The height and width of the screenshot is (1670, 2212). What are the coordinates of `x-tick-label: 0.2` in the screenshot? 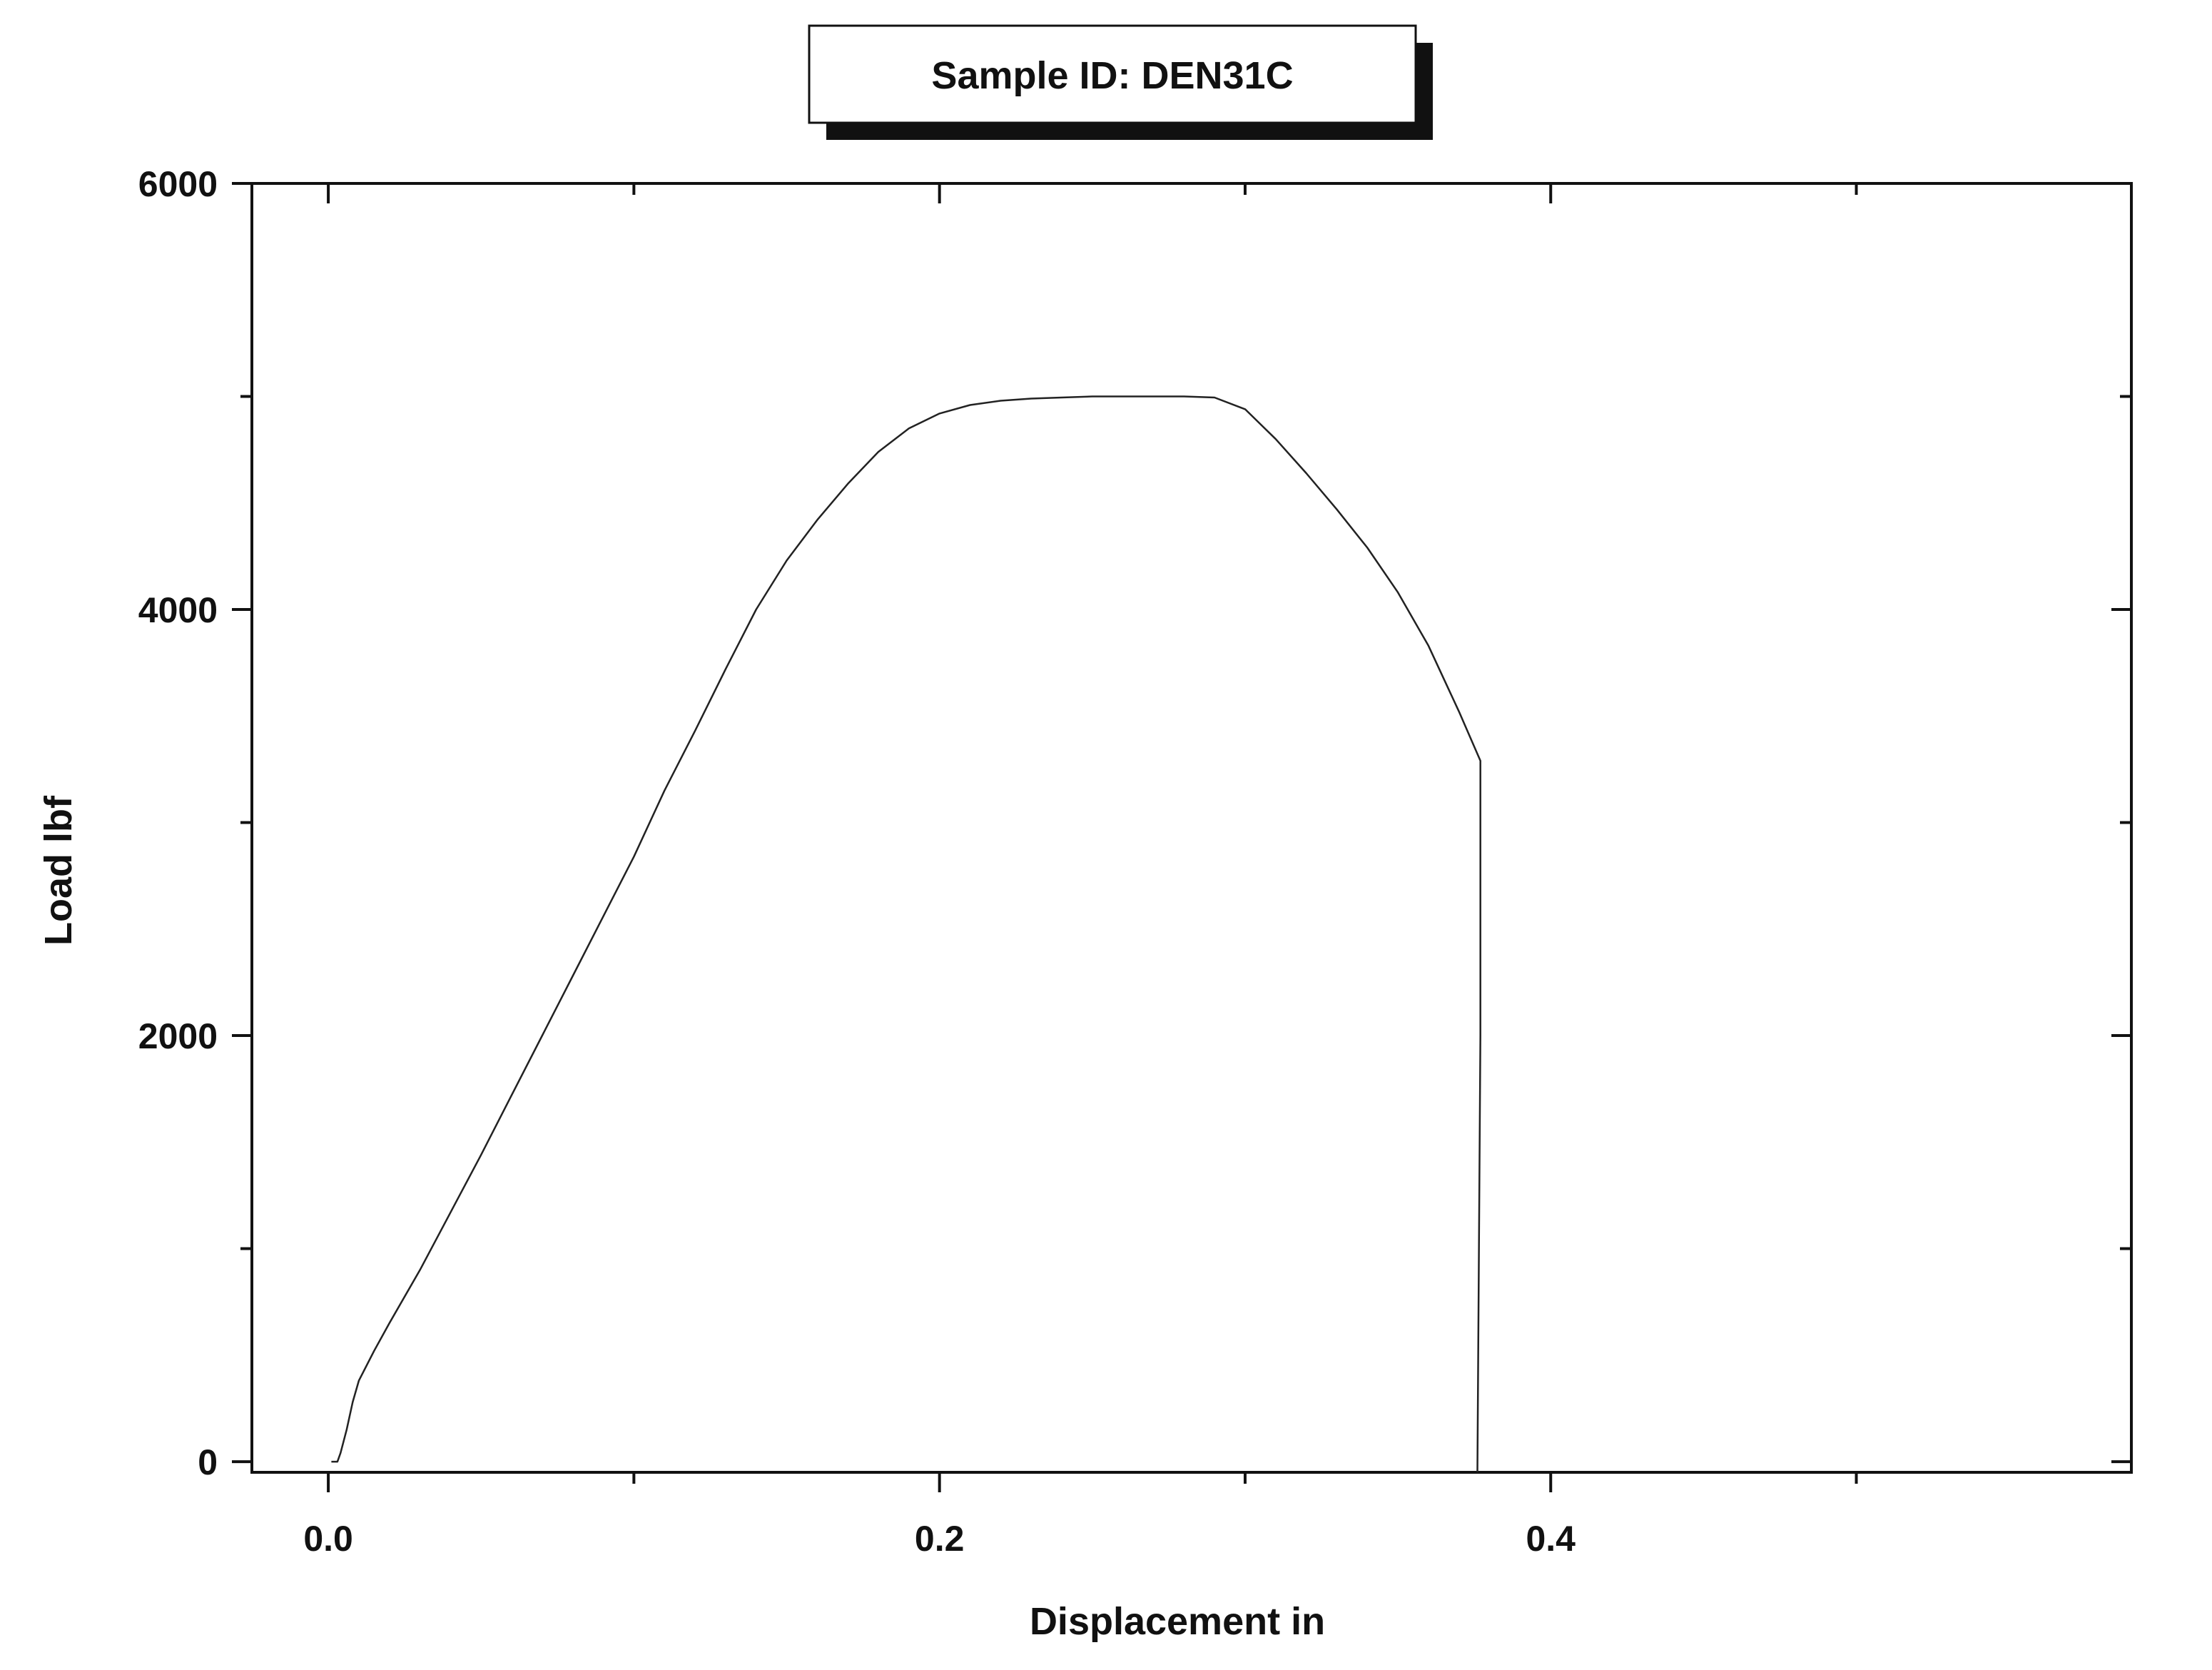 It's located at (940, 1539).